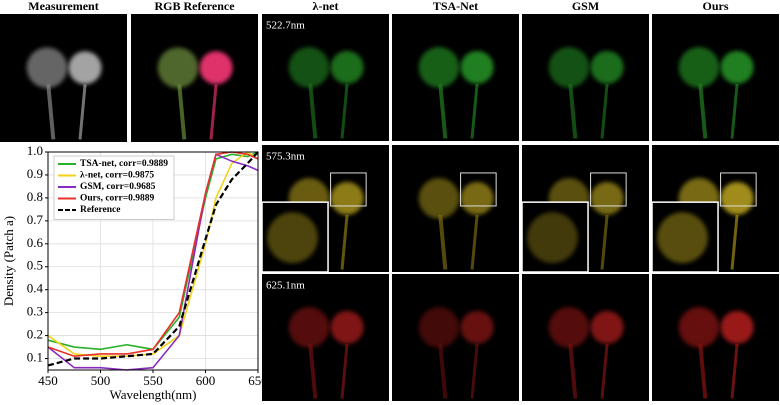 The width and height of the screenshot is (780, 405). I want to click on x-axis-label: Wavelength(nm), so click(152, 394).